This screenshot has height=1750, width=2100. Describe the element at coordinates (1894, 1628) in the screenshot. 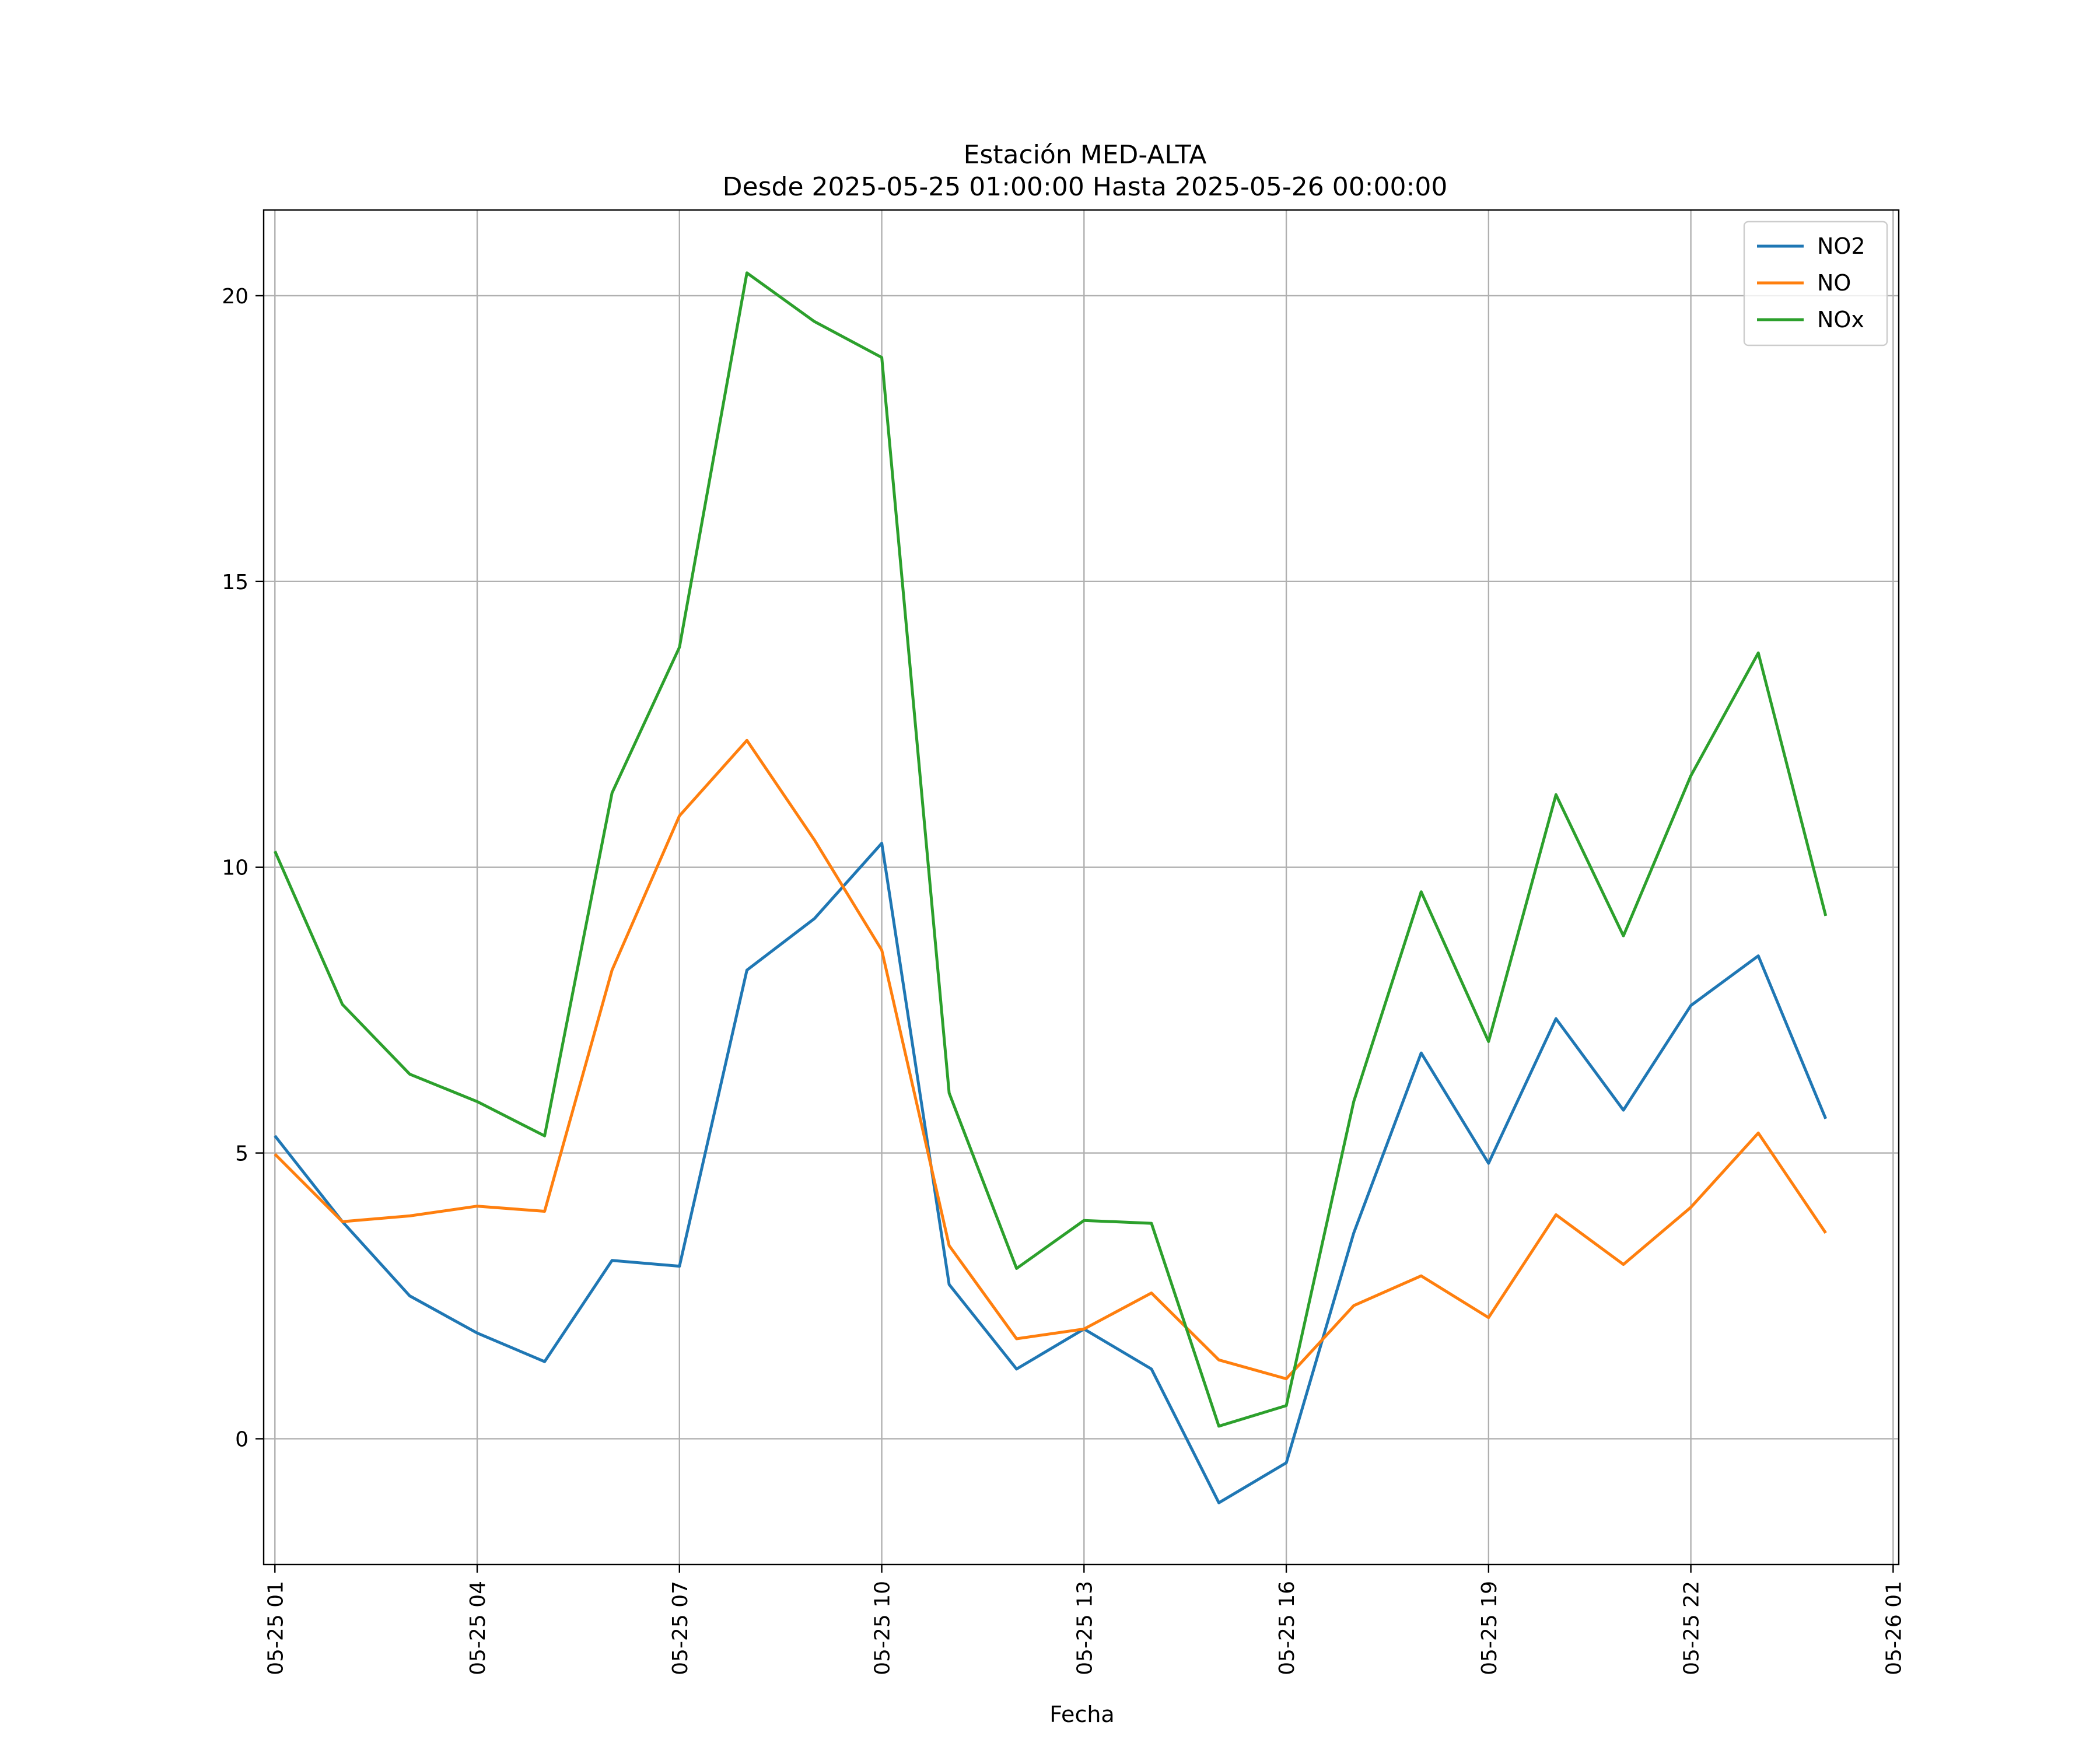

I see `x-tick-label: 05-26 01` at that location.